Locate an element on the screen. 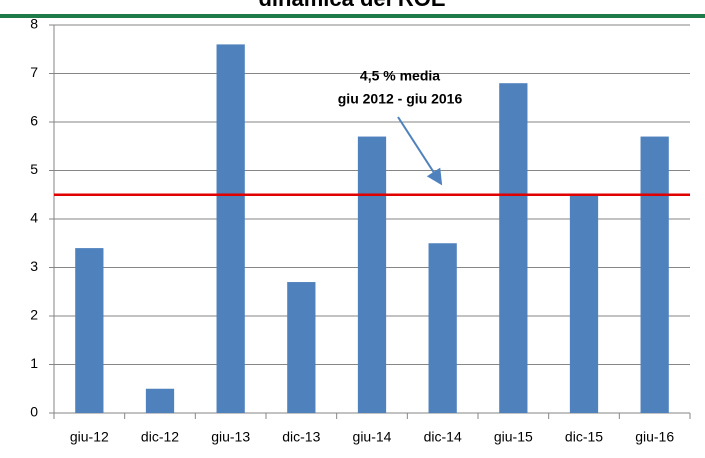  x-tick-label: giu-12 is located at coordinates (89, 437).